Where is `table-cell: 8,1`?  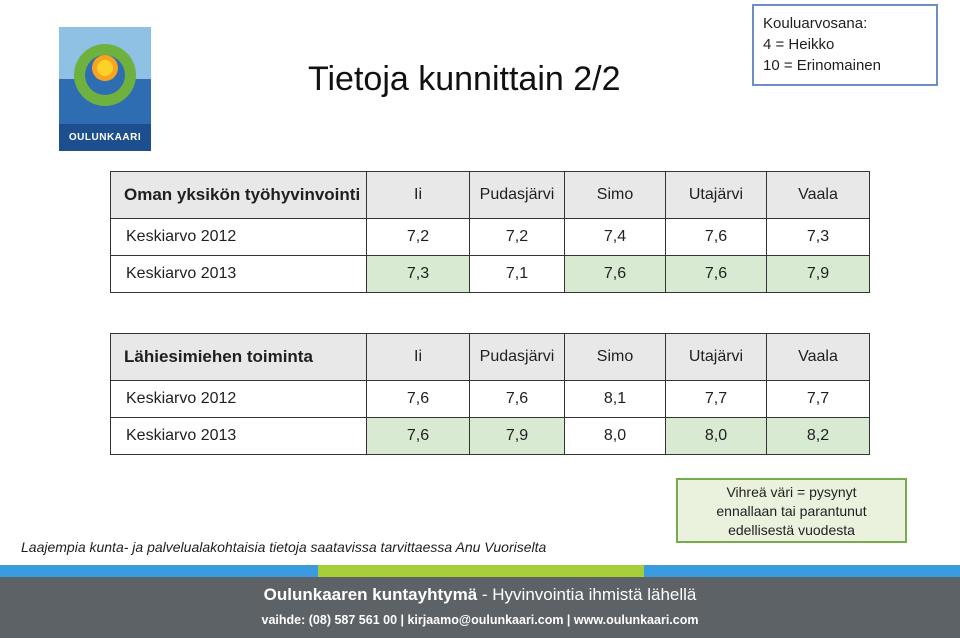
table-cell: 8,1 is located at coordinates (615, 399).